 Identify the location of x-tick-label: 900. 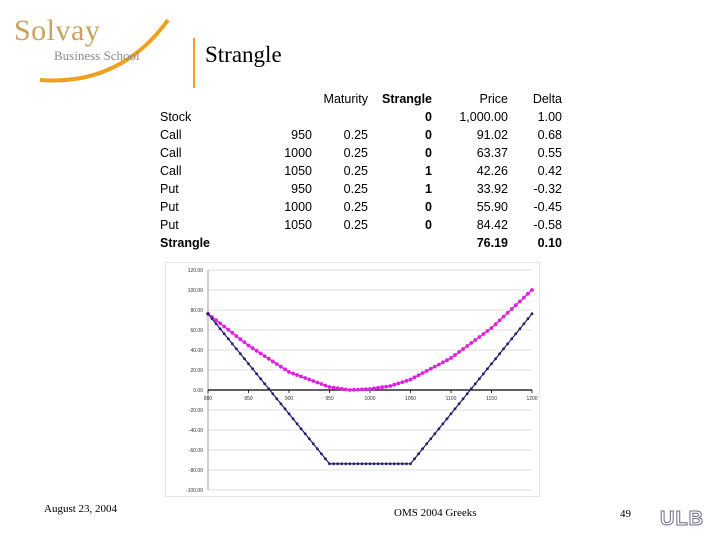
(289, 399).